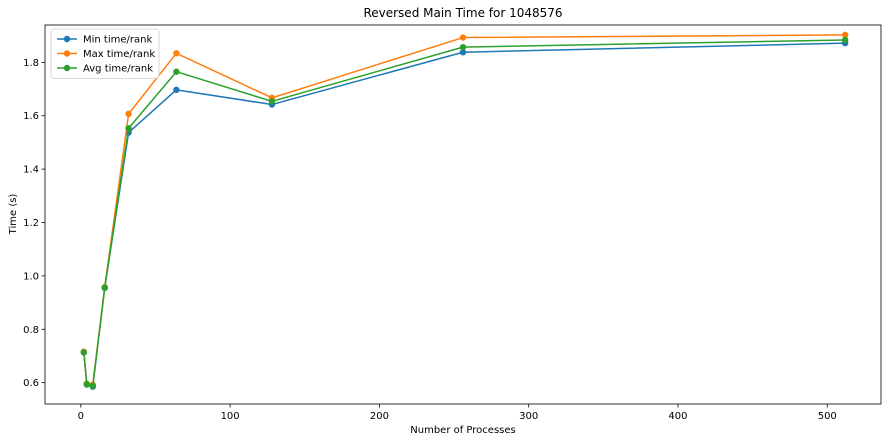  I want to click on y-axis: 0.6 0.8 1.0 1.2 1.4 1.6 1.8, so click(34, 223).